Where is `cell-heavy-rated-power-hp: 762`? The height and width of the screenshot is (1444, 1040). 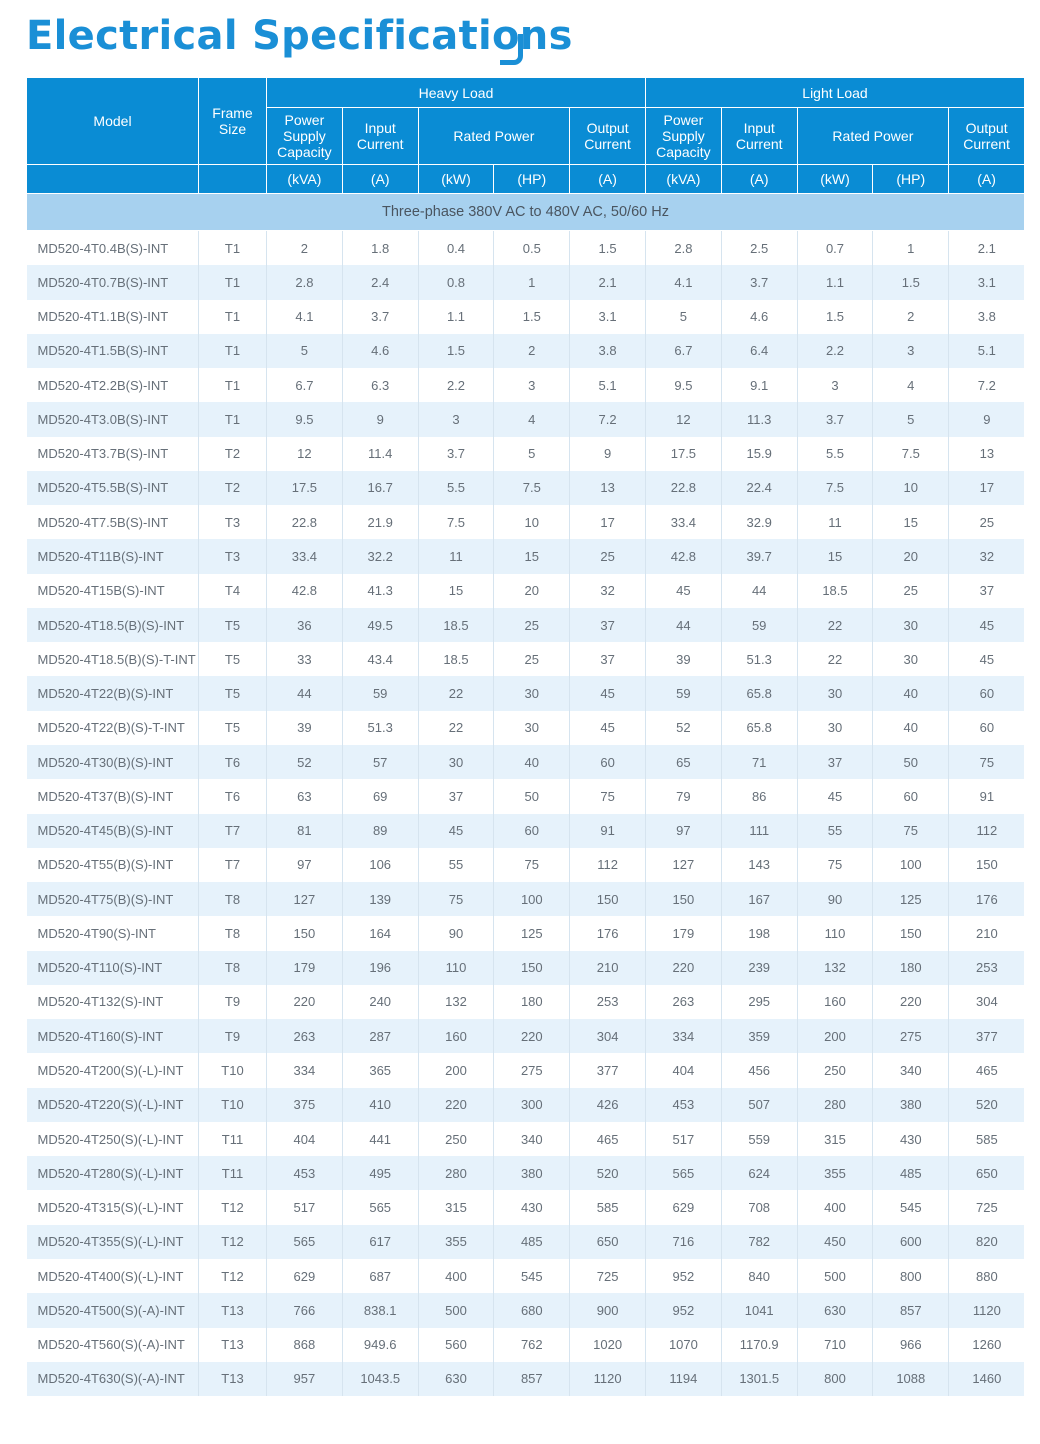 cell-heavy-rated-power-hp: 762 is located at coordinates (532, 1344).